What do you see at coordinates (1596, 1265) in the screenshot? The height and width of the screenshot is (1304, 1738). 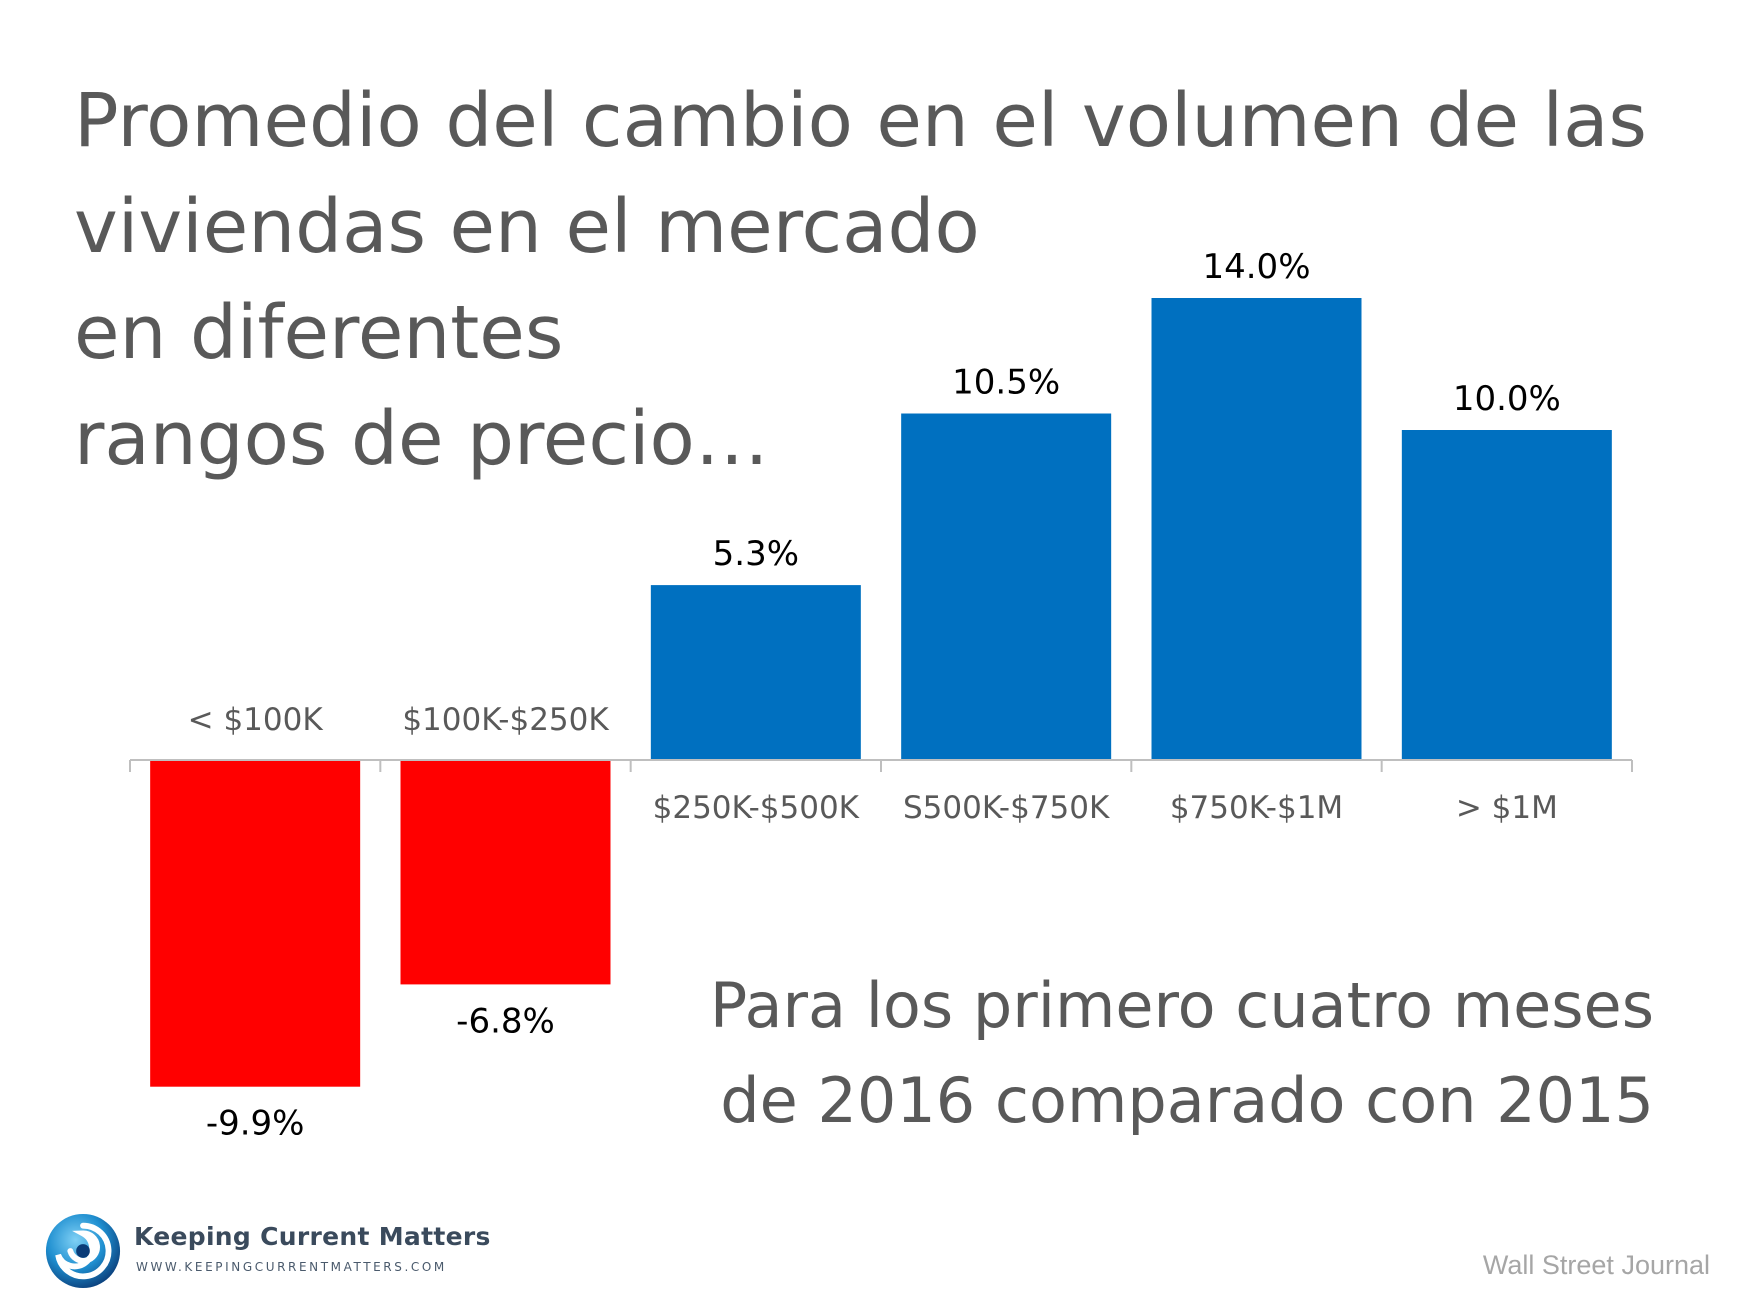 I see `source-credit: Wall Street Journal` at bounding box center [1596, 1265].